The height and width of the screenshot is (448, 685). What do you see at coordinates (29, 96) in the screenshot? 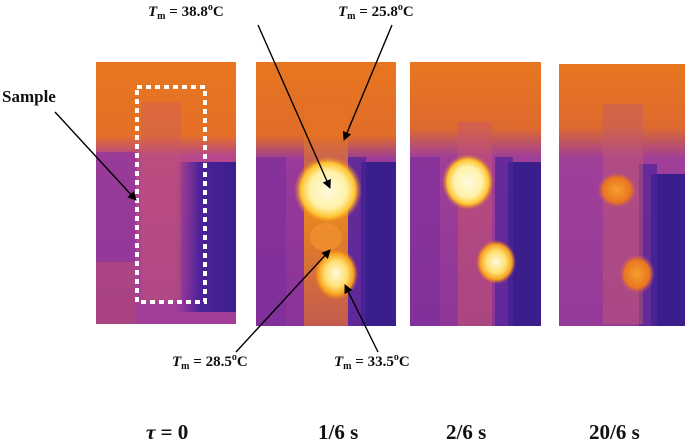
I see `sample-label: Sample` at bounding box center [29, 96].